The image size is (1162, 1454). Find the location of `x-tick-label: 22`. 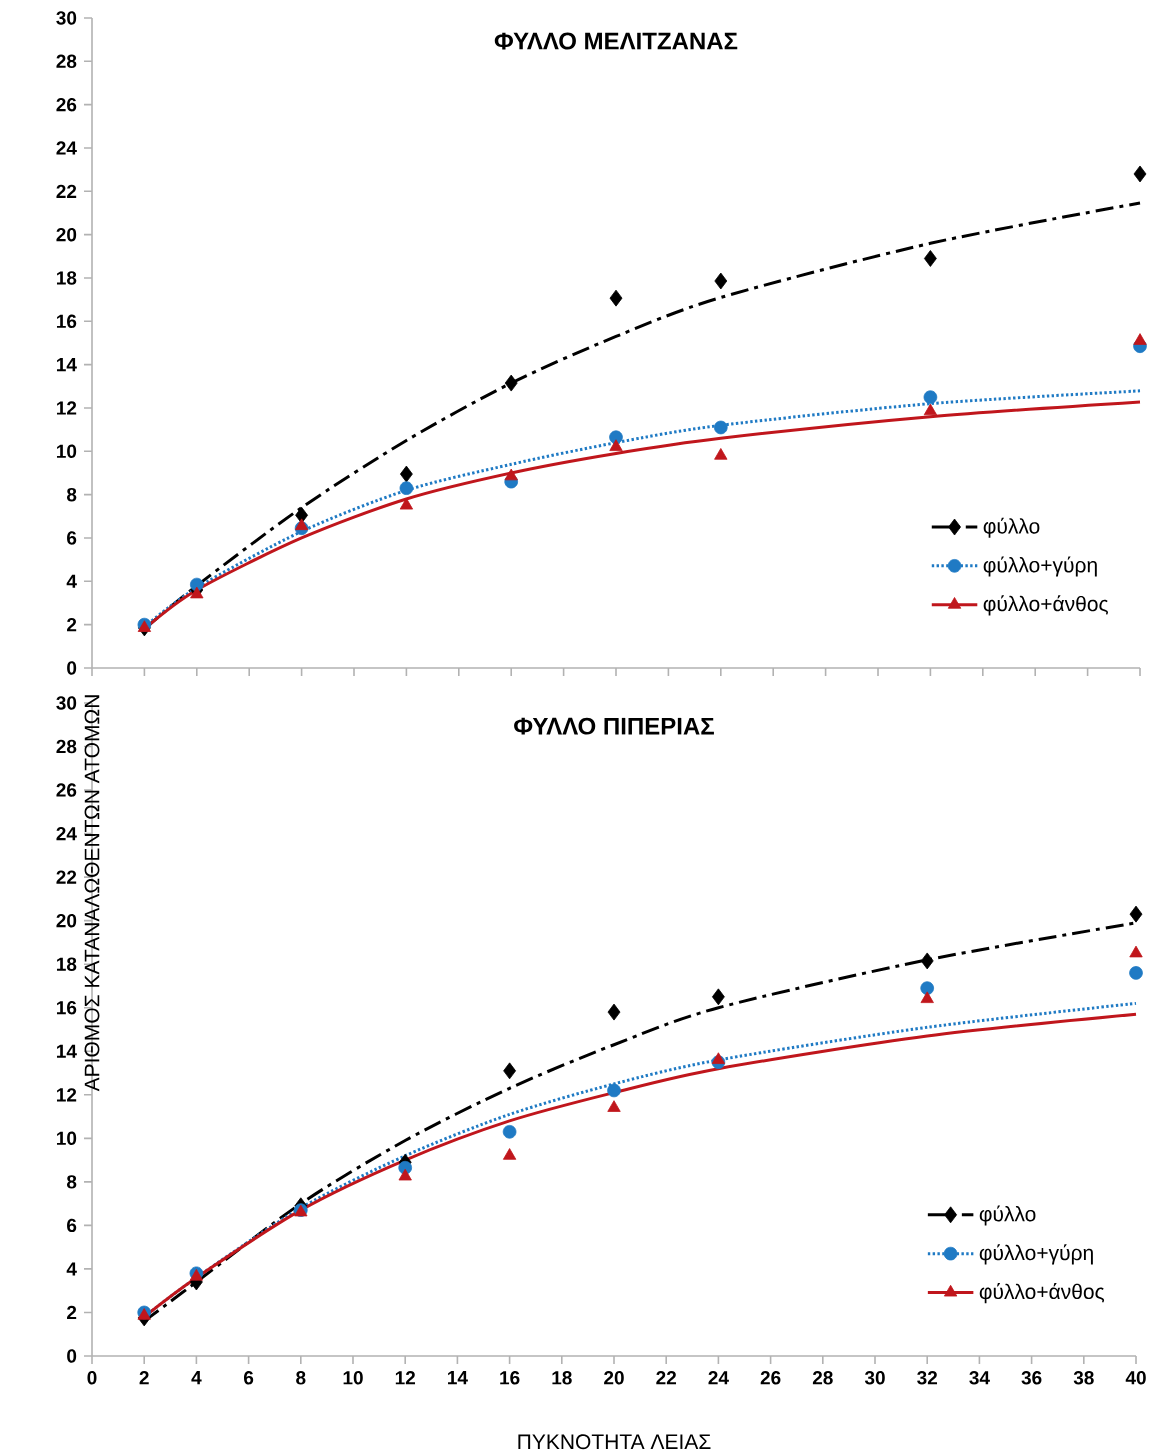

x-tick-label: 22 is located at coordinates (666, 1378).